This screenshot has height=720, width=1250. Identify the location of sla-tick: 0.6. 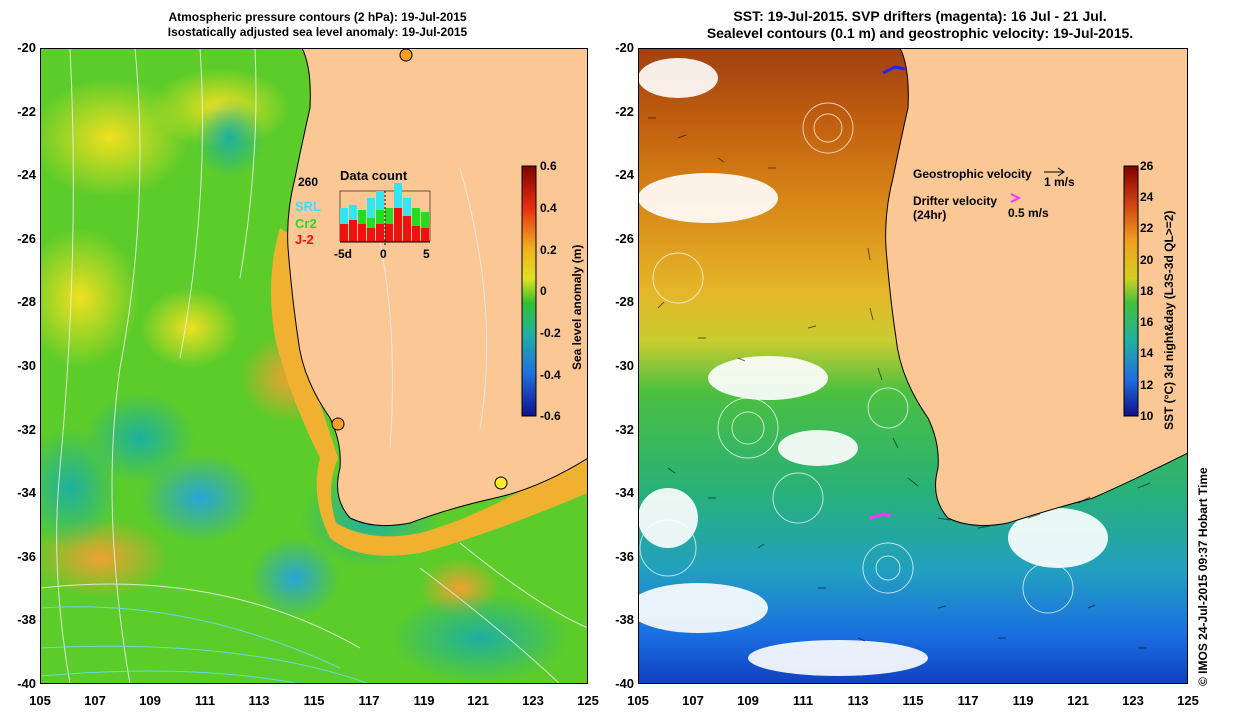
(548, 166).